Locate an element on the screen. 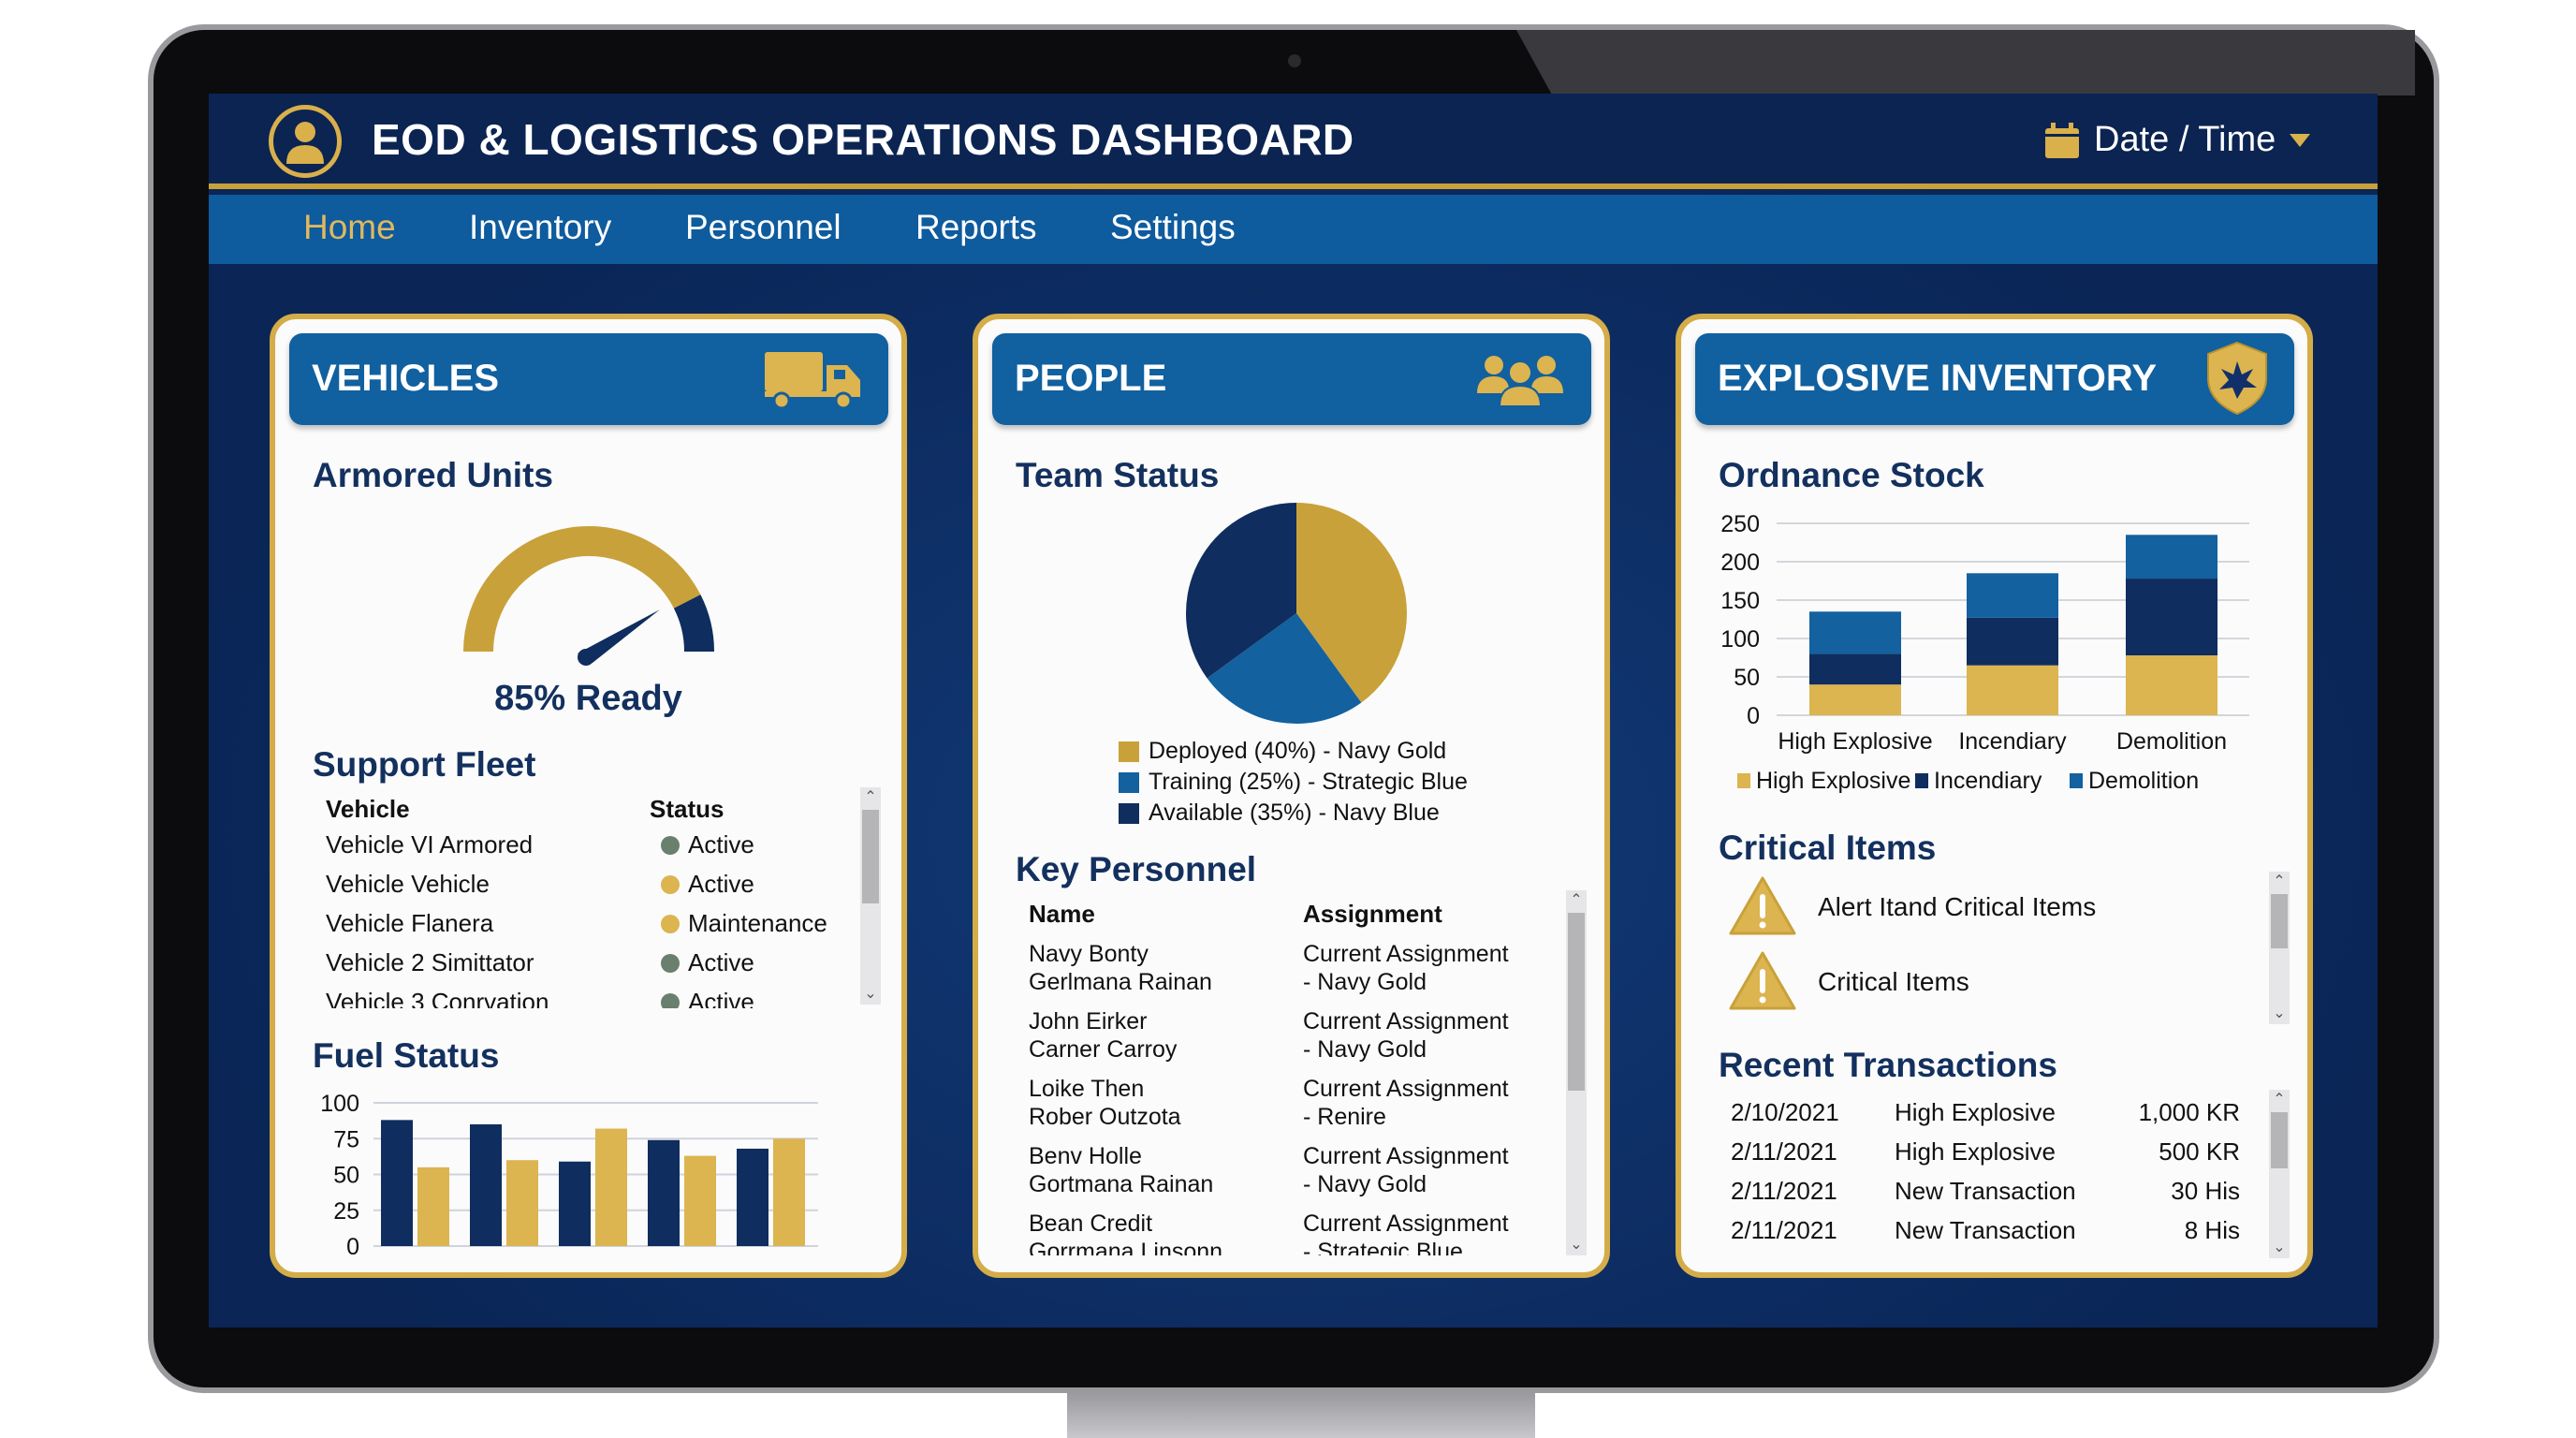  transaction-row: 2/10/2021 High Explosive 1,000 KR is located at coordinates (1971, 1114).